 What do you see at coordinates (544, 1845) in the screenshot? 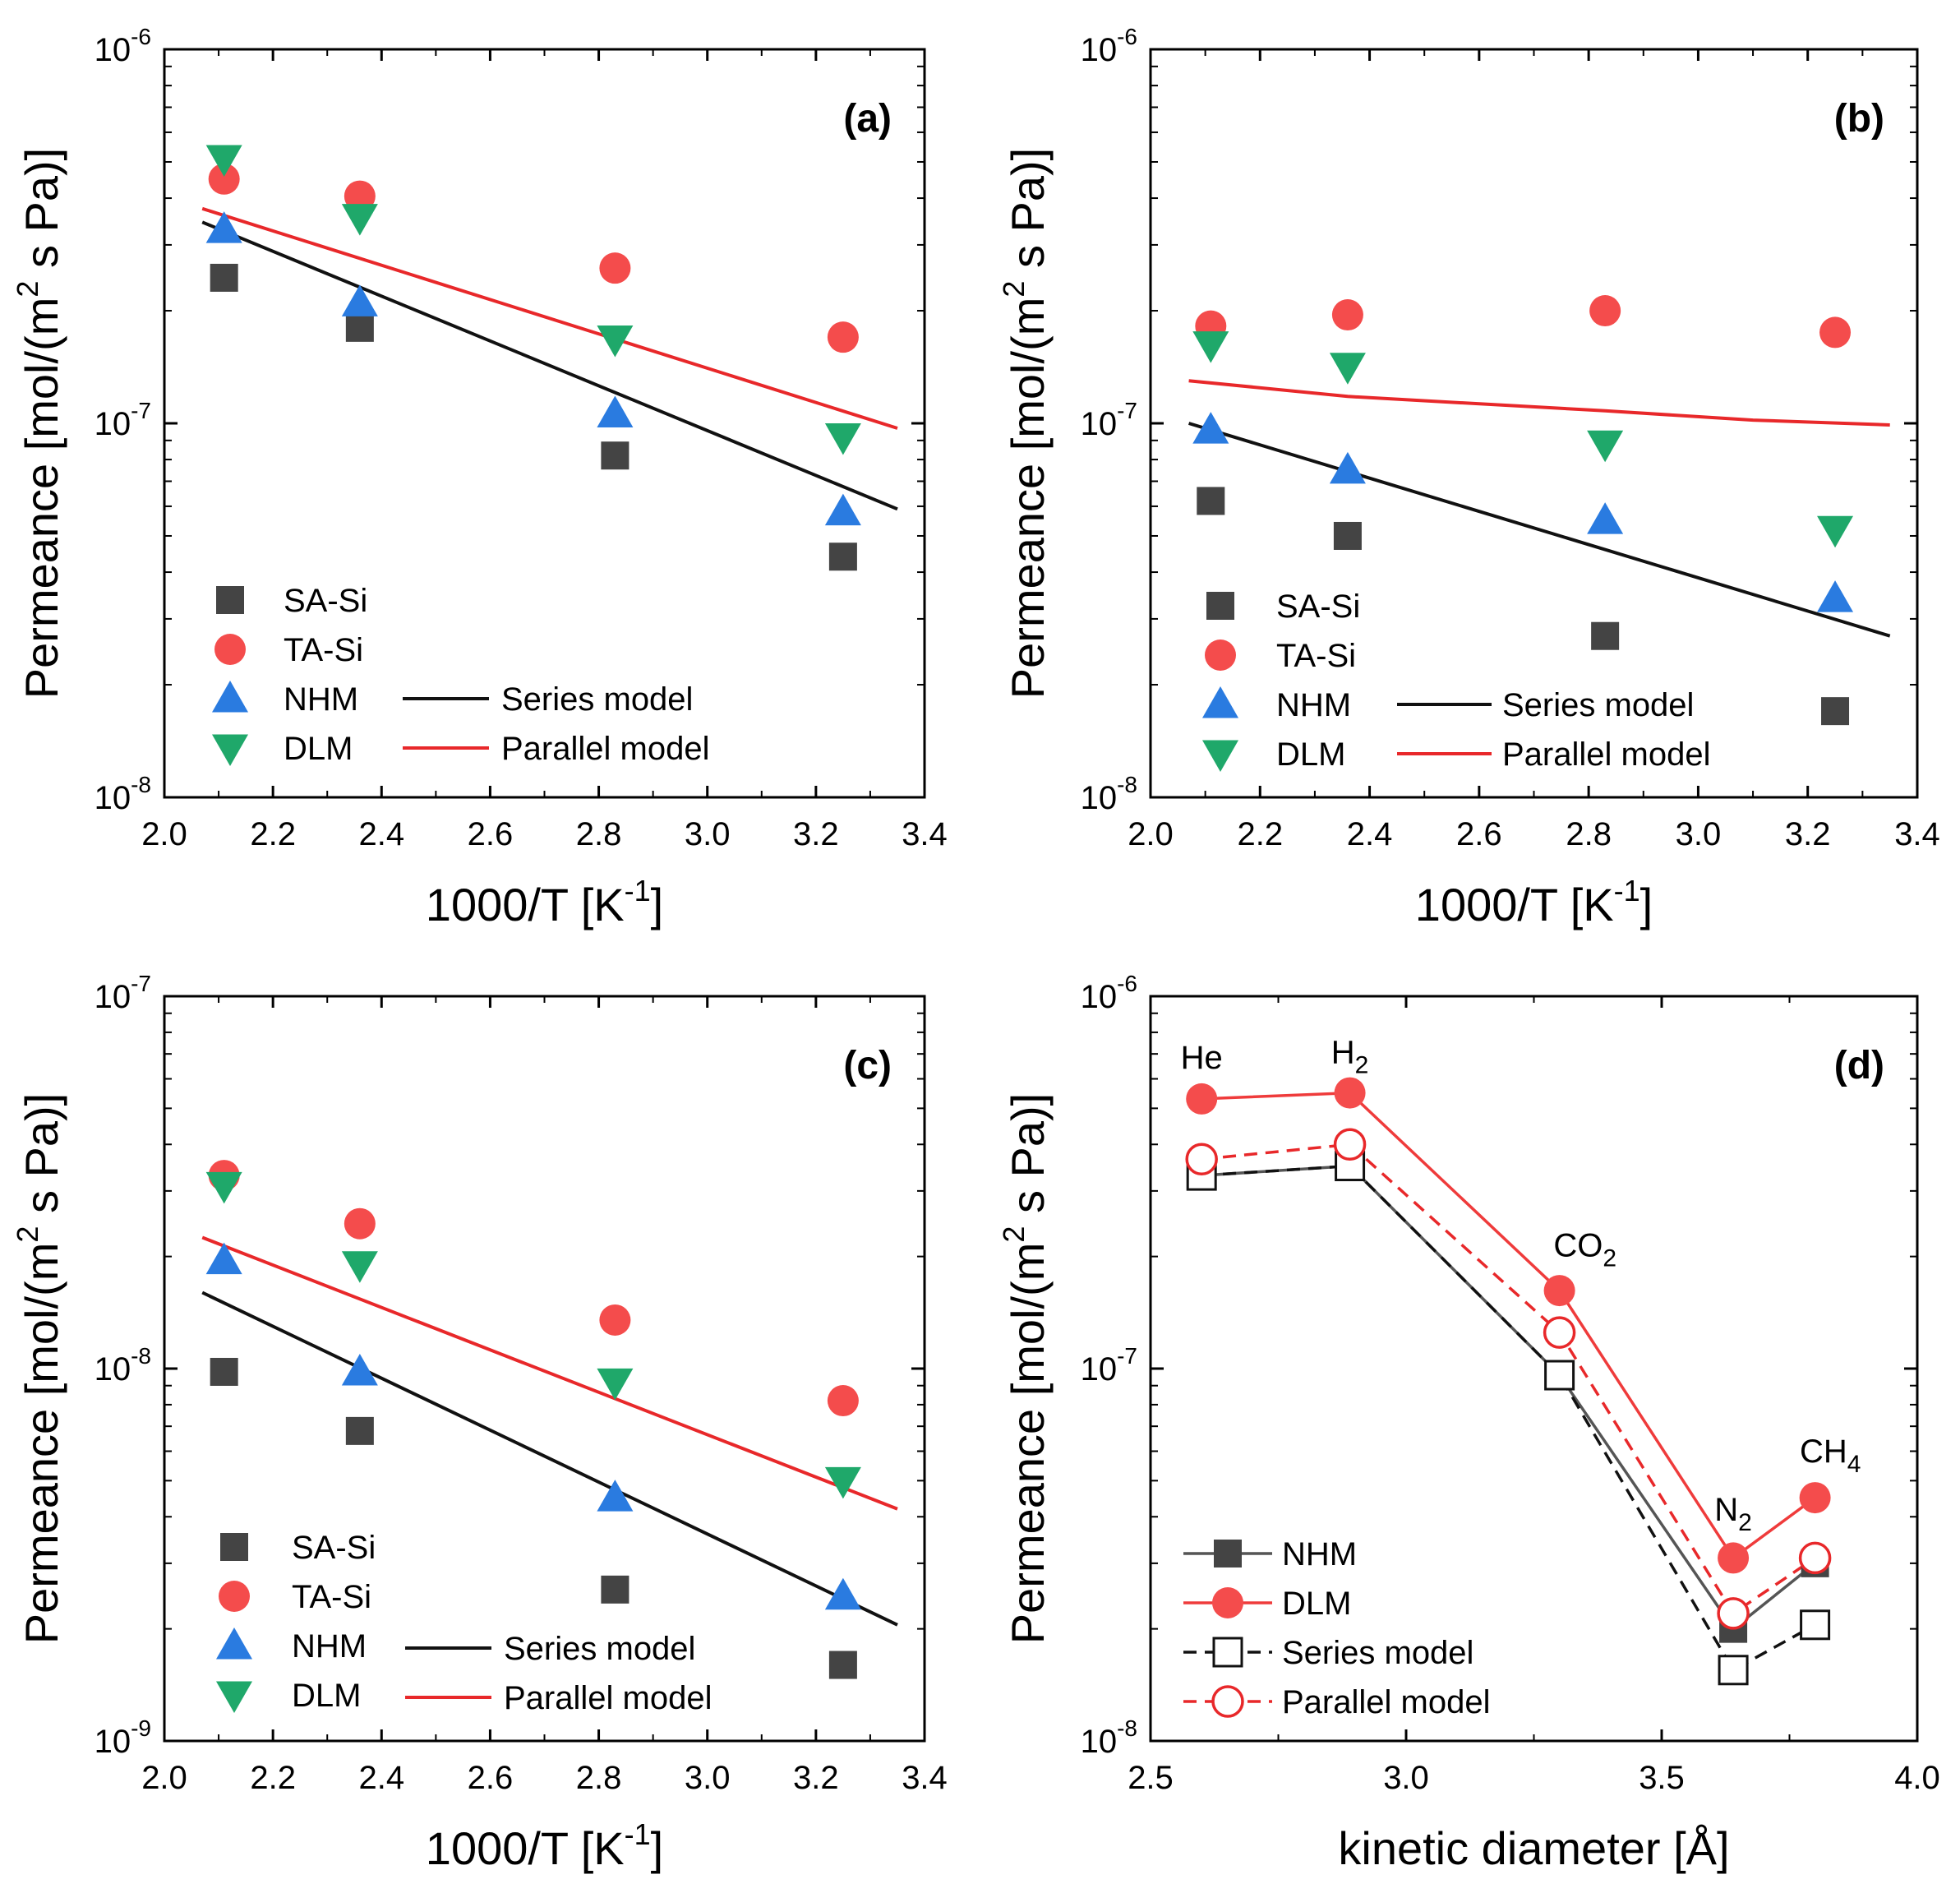
I see `x-axis-label: 1000/T [K-1]` at bounding box center [544, 1845].